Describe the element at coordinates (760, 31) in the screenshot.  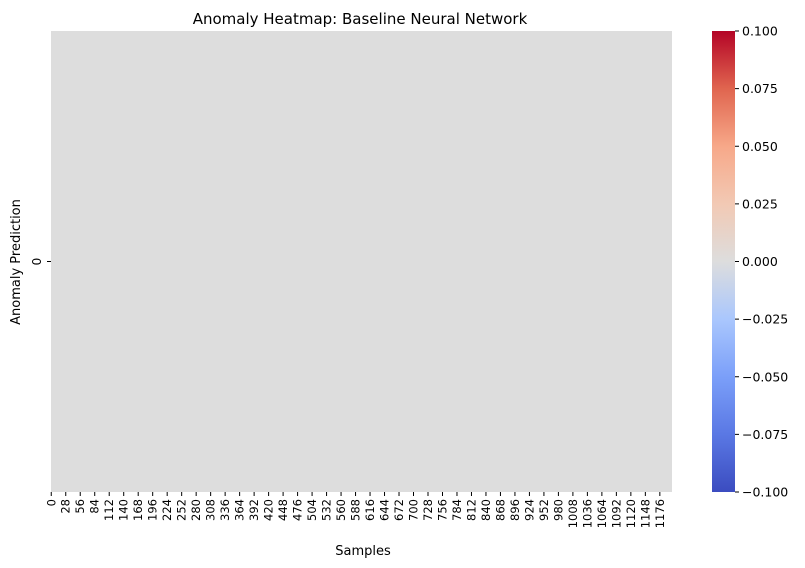
I see `colorbar-tick-label: 0.100` at that location.